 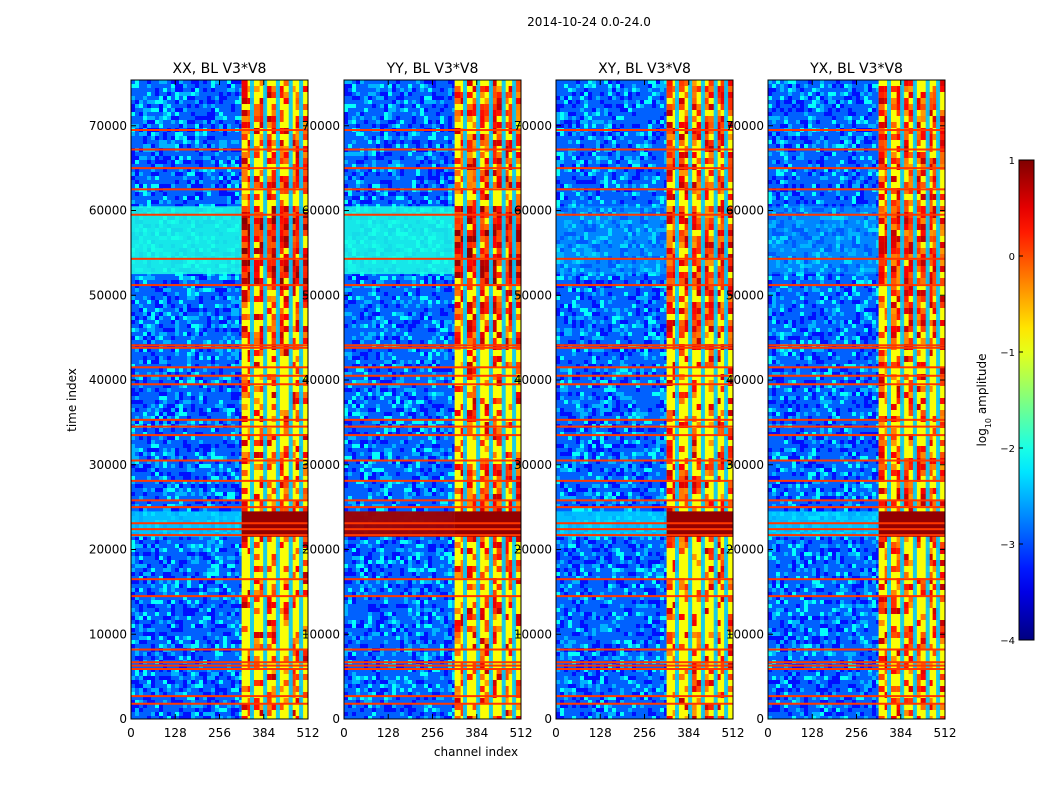 What do you see at coordinates (589, 22) in the screenshot?
I see `figure-suptitle: 2014-10-24 0.0-24.0` at bounding box center [589, 22].